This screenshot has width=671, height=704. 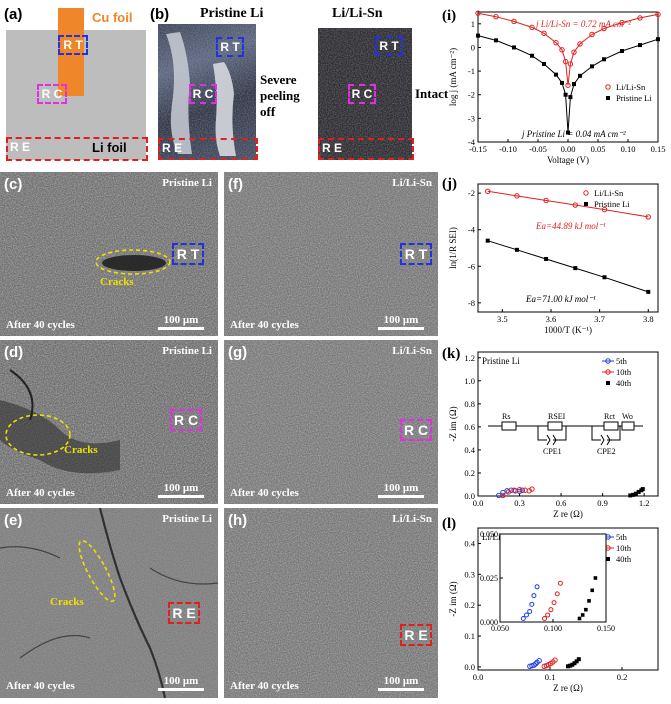 I want to click on b-tag-re-left: R E, so click(x=172, y=148).